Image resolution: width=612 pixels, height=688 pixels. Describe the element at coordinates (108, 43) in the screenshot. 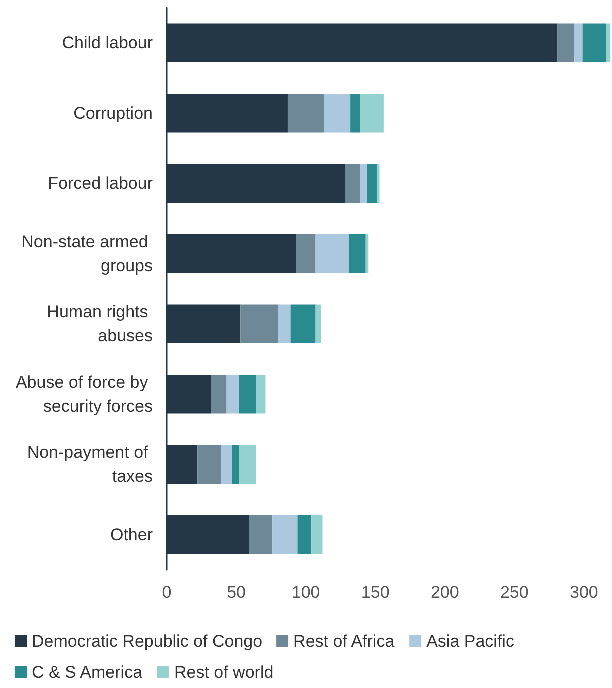

I see `y-tick-label: Child labour` at that location.